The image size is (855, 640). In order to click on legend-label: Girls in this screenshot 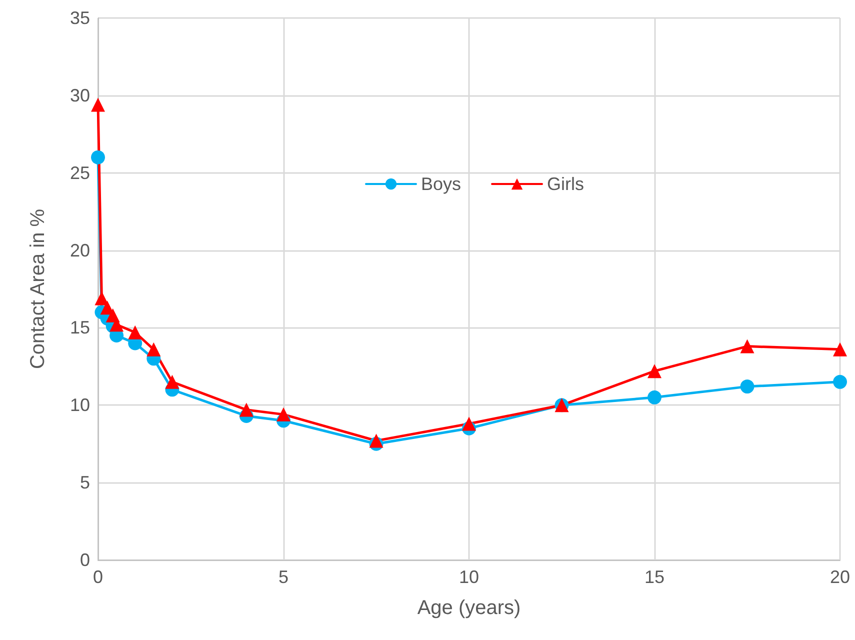, I will do `click(565, 184)`.